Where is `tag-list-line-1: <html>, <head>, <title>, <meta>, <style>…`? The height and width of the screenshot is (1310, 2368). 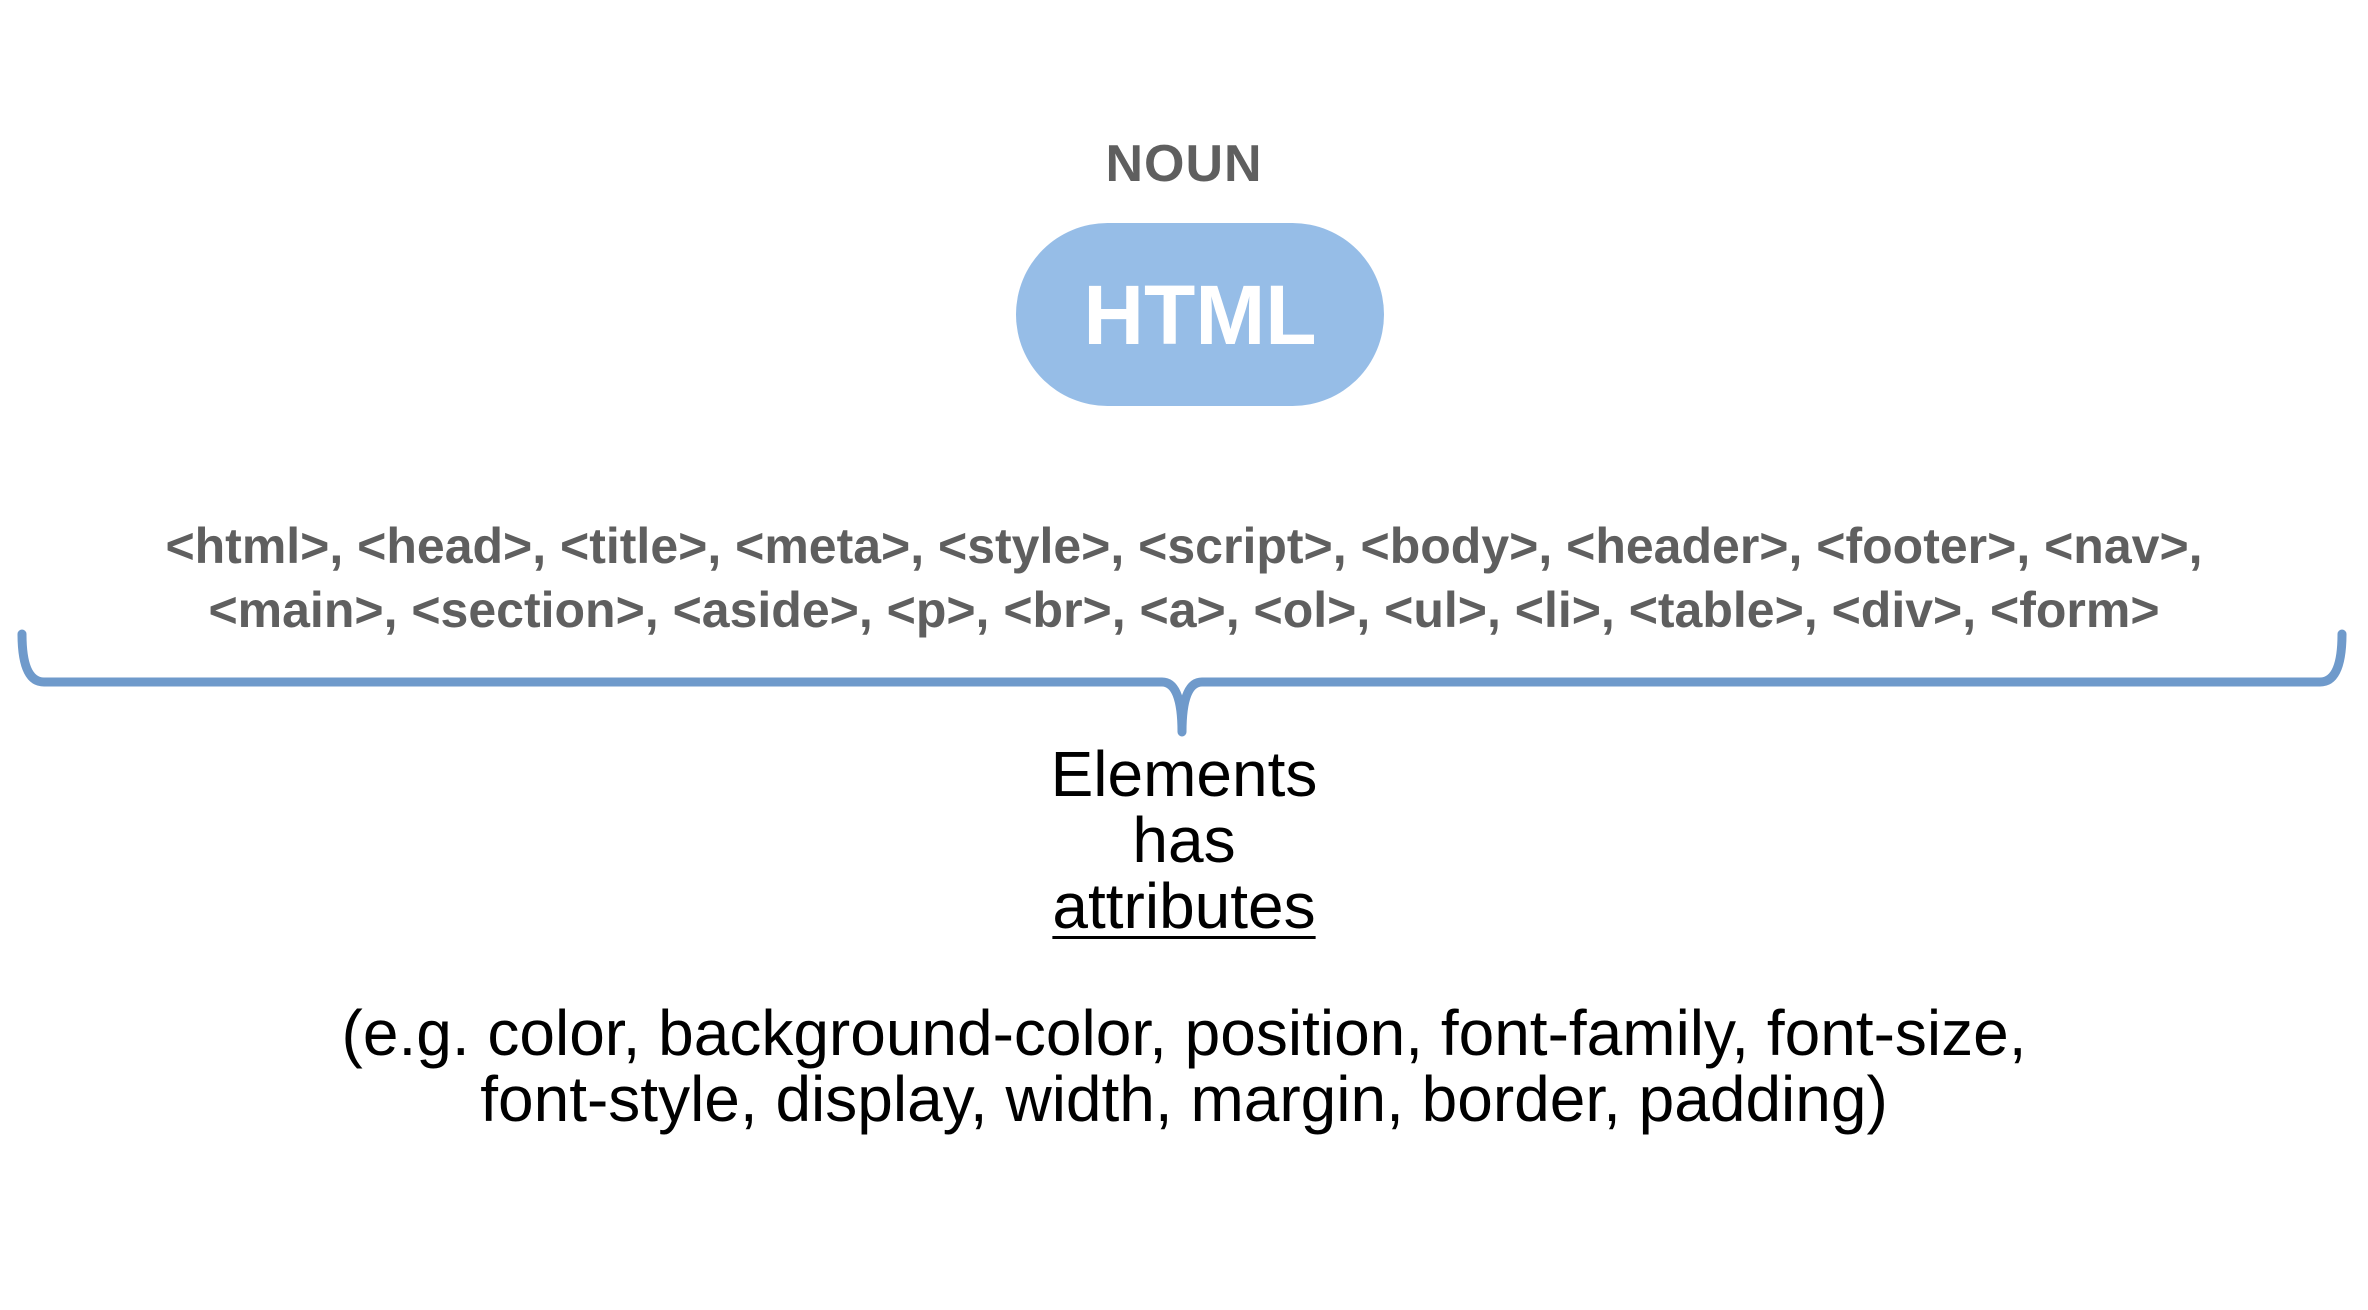
tag-list-line-1: <html>, <head>, <title>, <meta>, <style>… is located at coordinates (1184, 546).